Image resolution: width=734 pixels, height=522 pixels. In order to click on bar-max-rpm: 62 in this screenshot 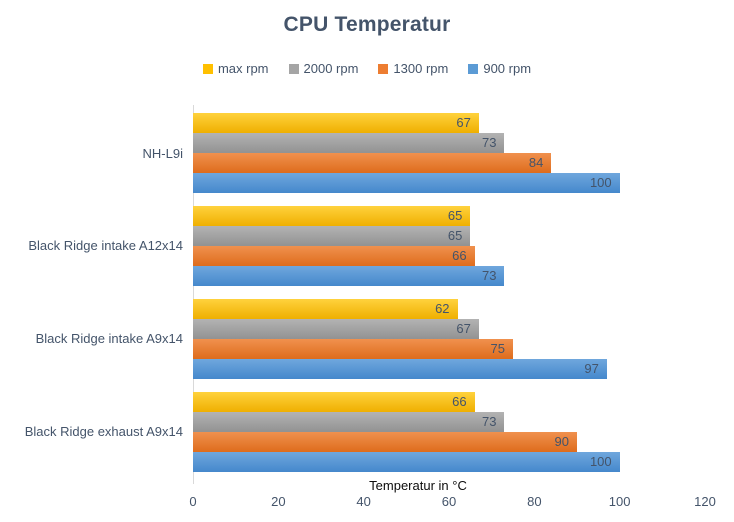, I will do `click(325, 308)`.